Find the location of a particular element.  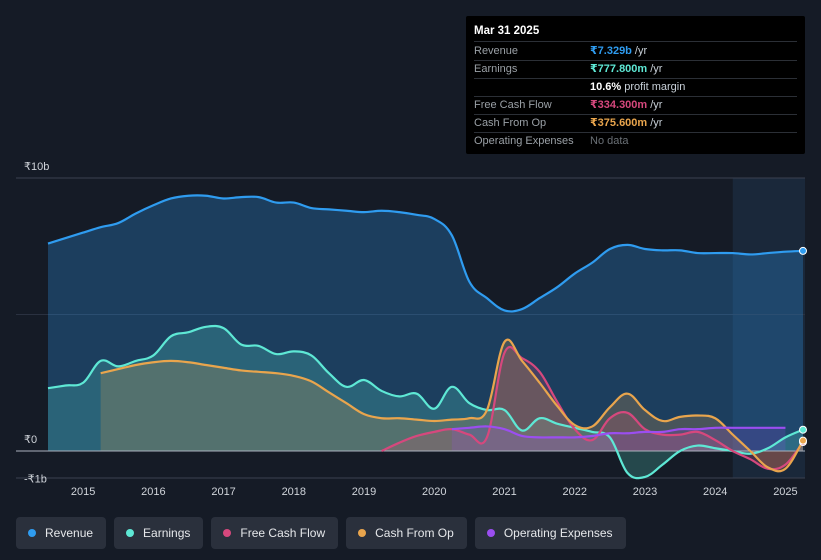

tooltip-row-label: Operating Expenses is located at coordinates (524, 141).